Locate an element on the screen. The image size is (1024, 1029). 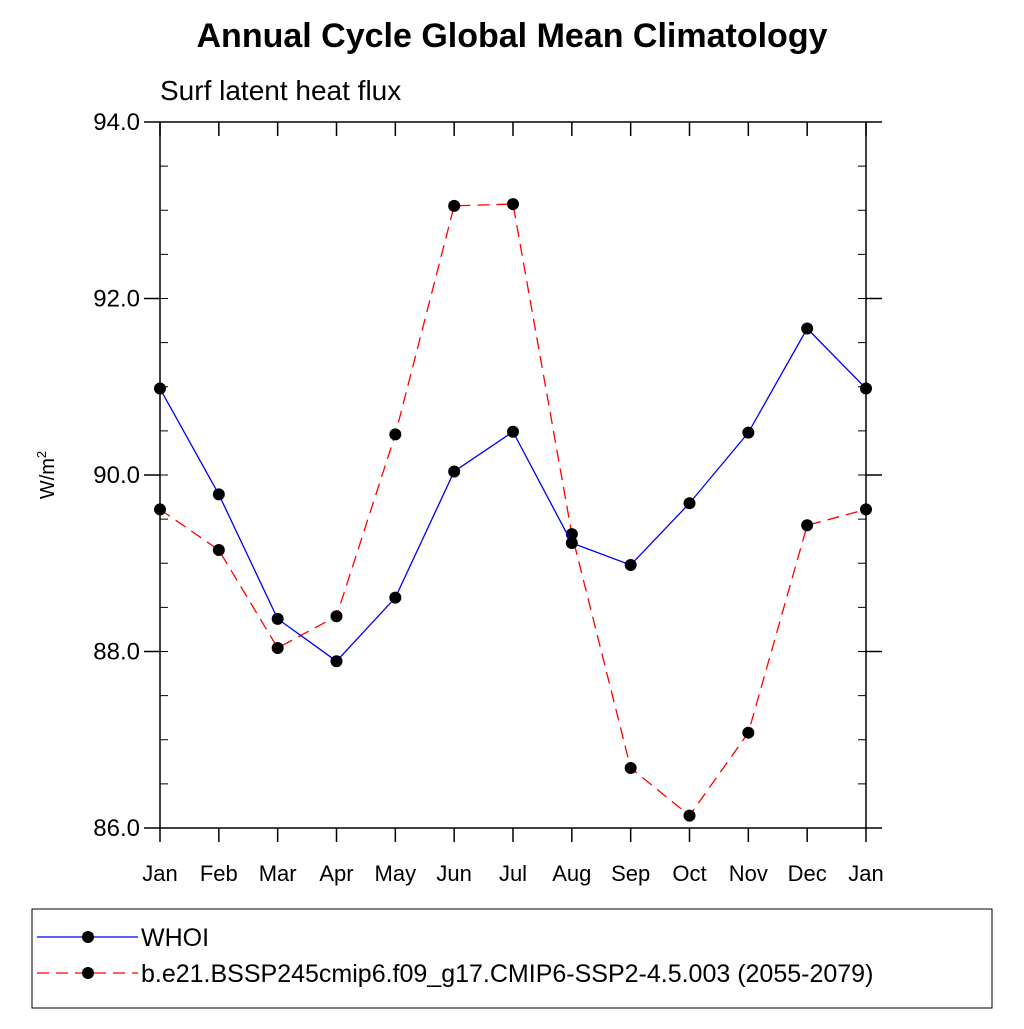
x-tick-label: Mar is located at coordinates (278, 873).